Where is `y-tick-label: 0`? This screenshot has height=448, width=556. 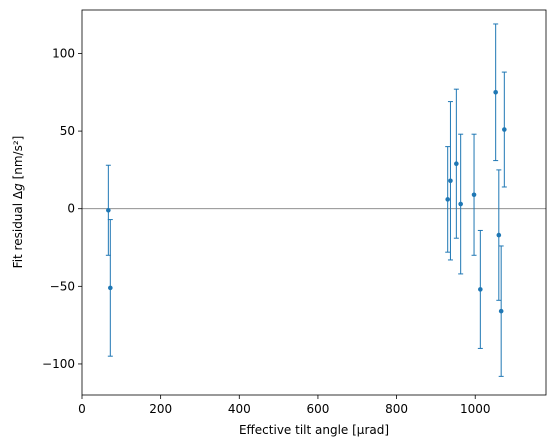 y-tick-label: 0 is located at coordinates (71, 209).